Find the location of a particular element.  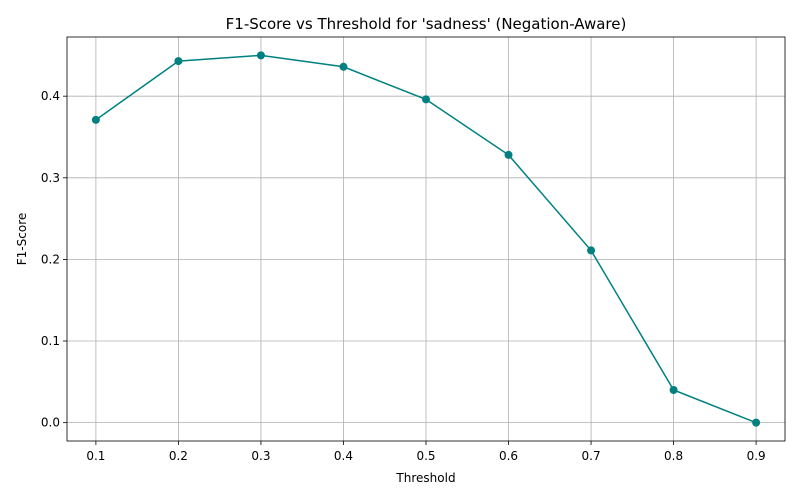

y-tick-label: 0.0 is located at coordinates (50, 423).